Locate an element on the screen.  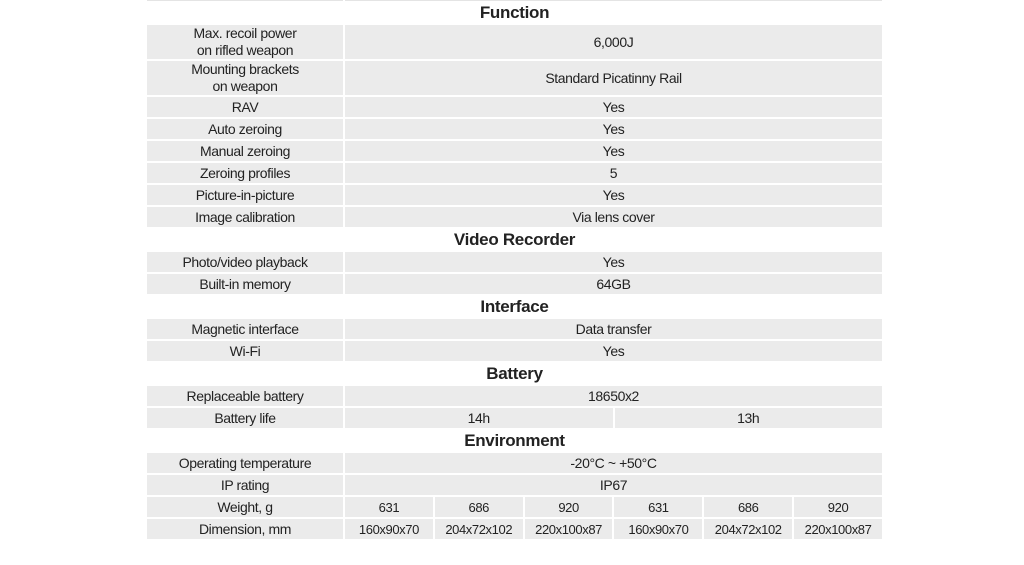
row-label: Image calibration is located at coordinates (245, 217).